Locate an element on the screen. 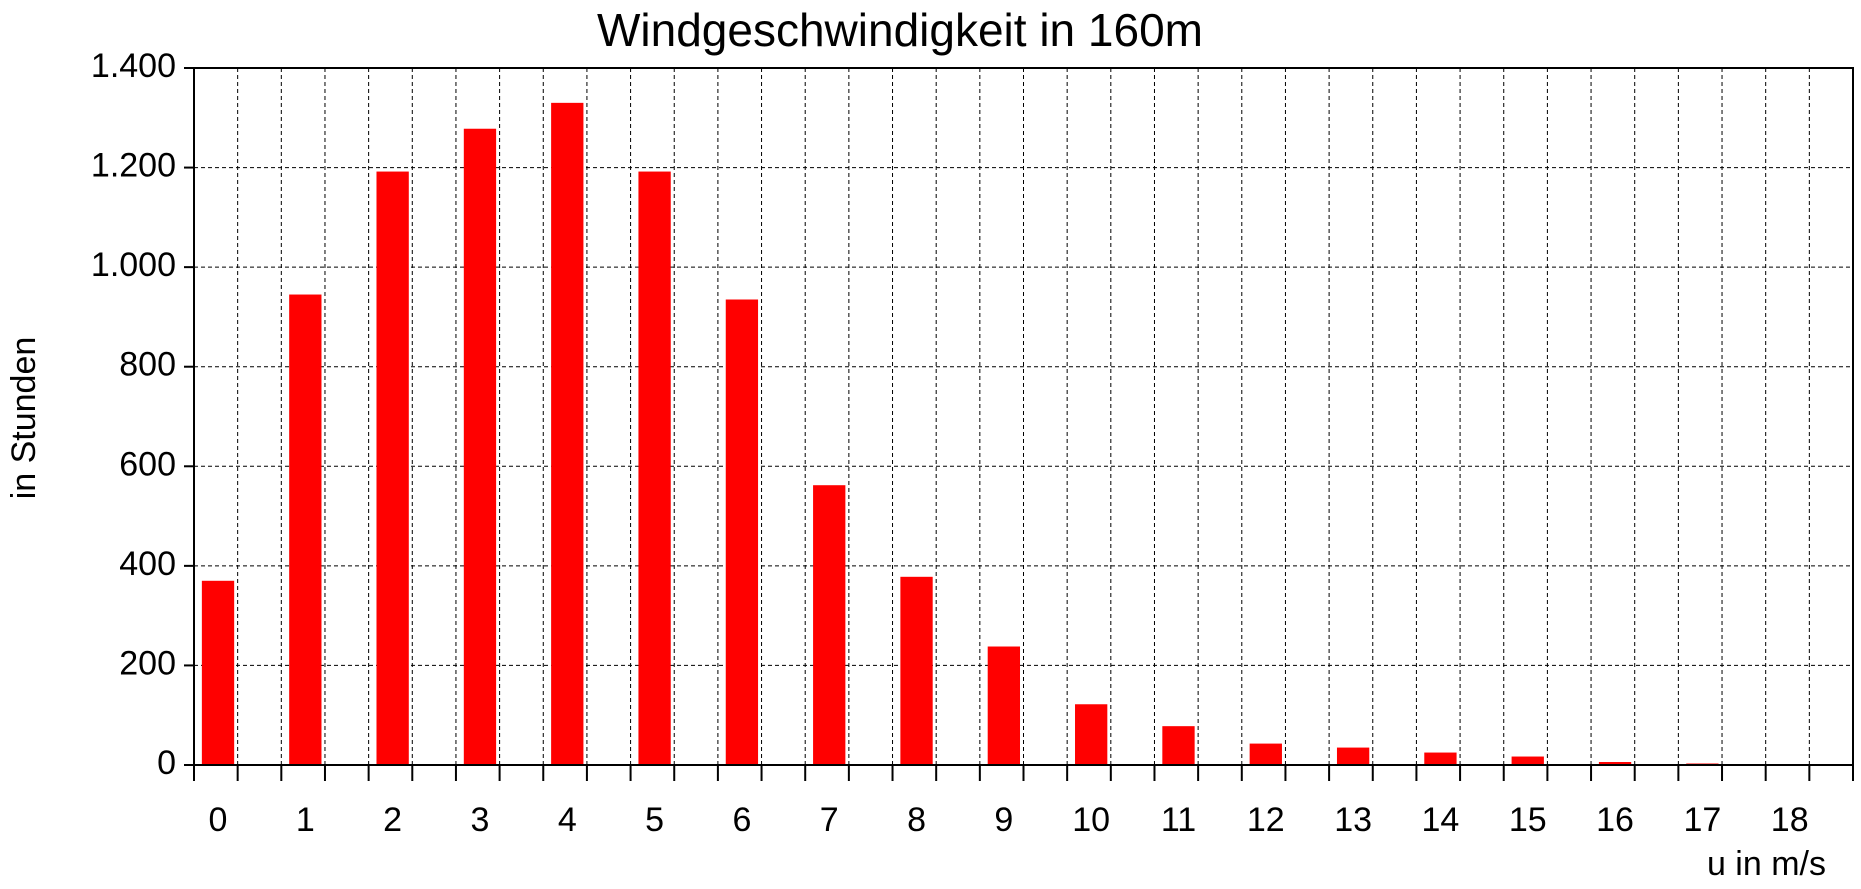  y-tick-label: 400 is located at coordinates (147, 564).